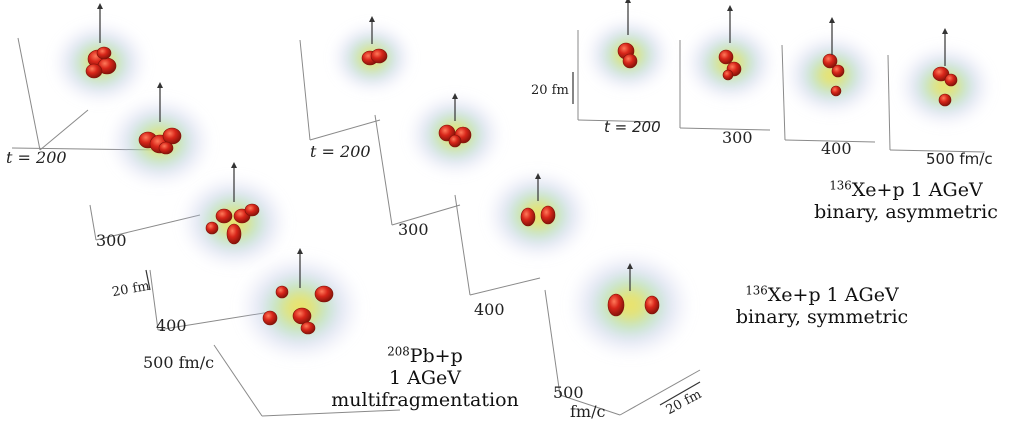 This screenshot has height=428, width=1009. I want to click on right-time-label-400: 400, so click(836, 149).